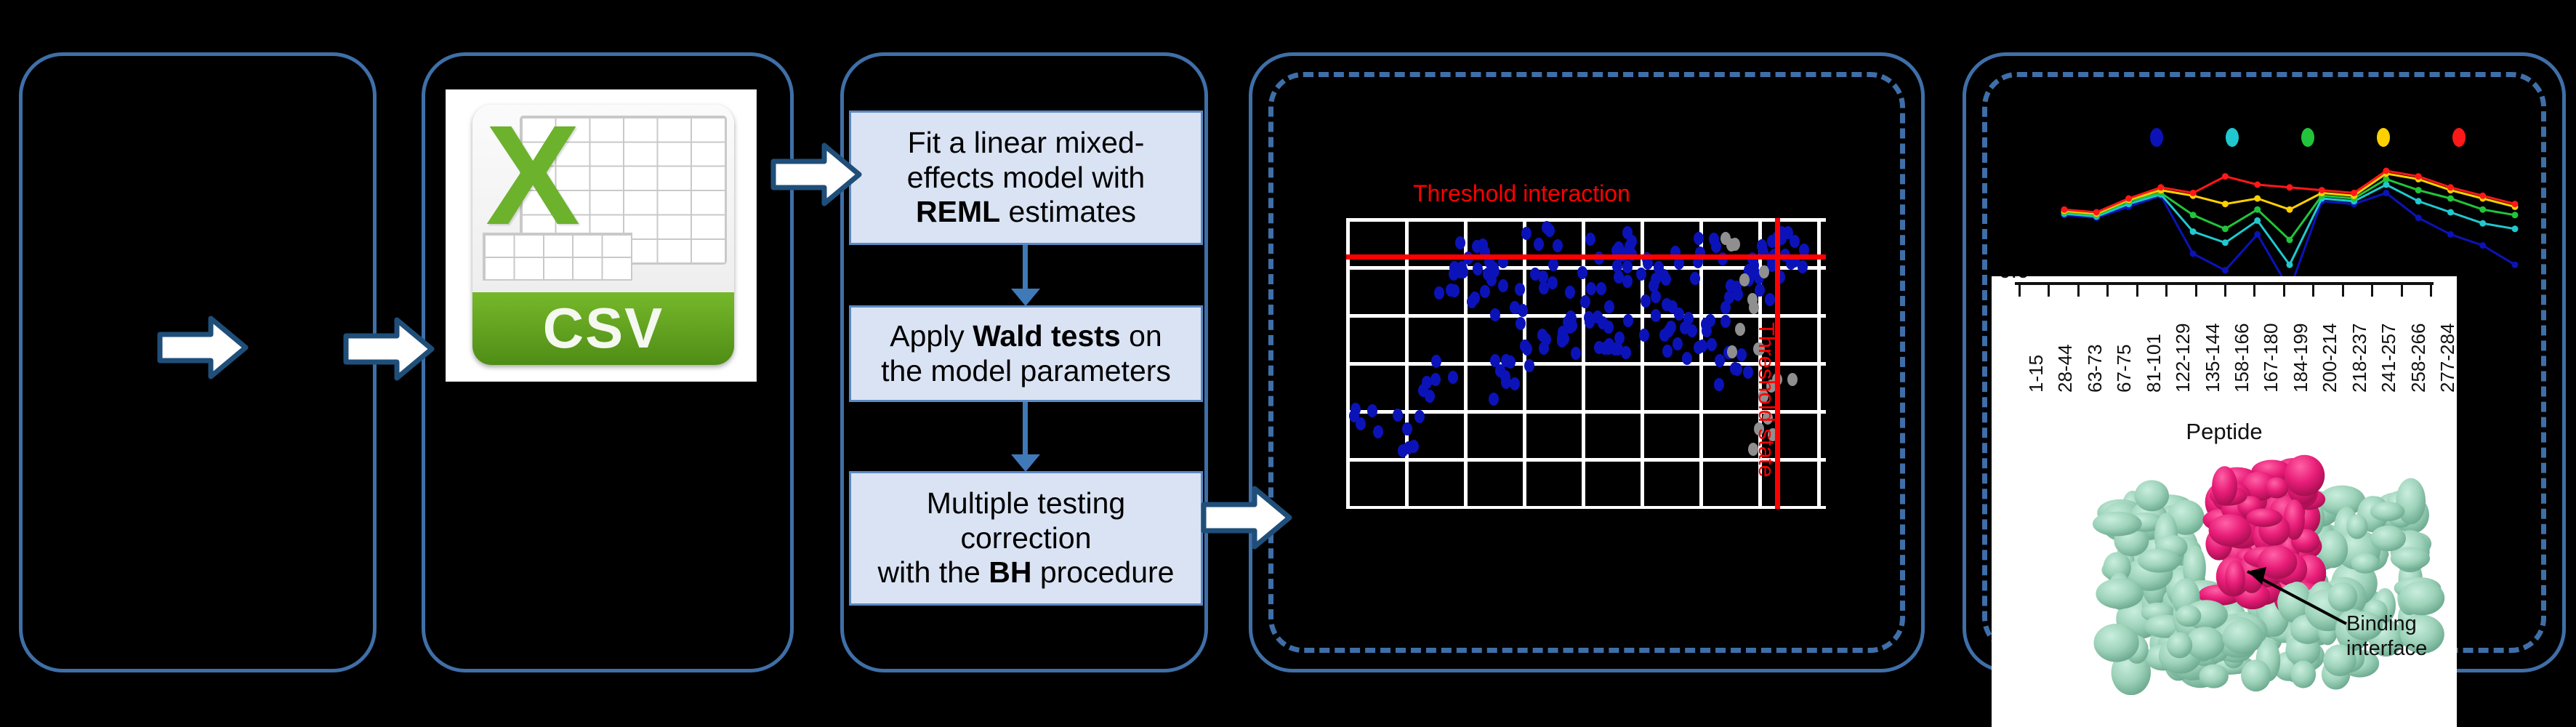 The height and width of the screenshot is (727, 2576). What do you see at coordinates (1026, 370) in the screenshot?
I see `step2-line2: the model parameters` at bounding box center [1026, 370].